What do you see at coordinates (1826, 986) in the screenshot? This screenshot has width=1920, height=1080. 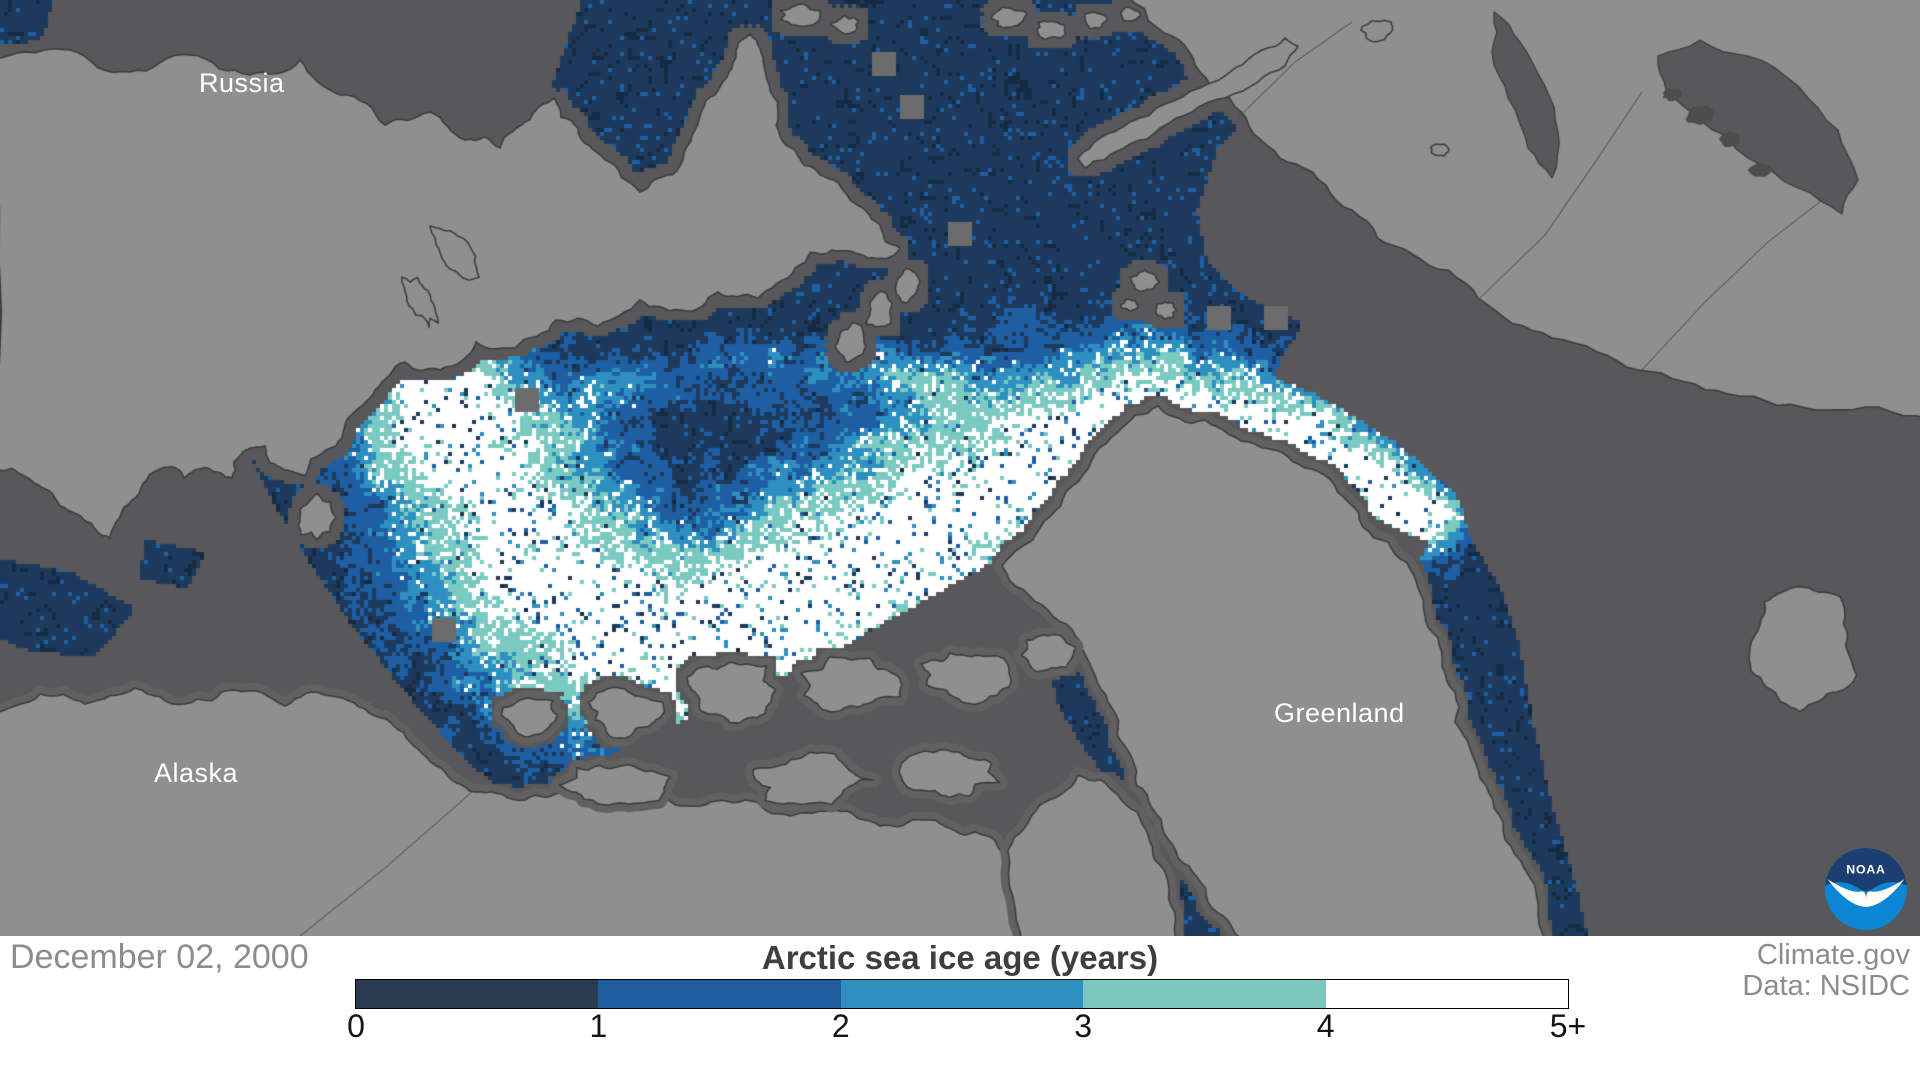 I see `credit-data: Data: NSIDC` at bounding box center [1826, 986].